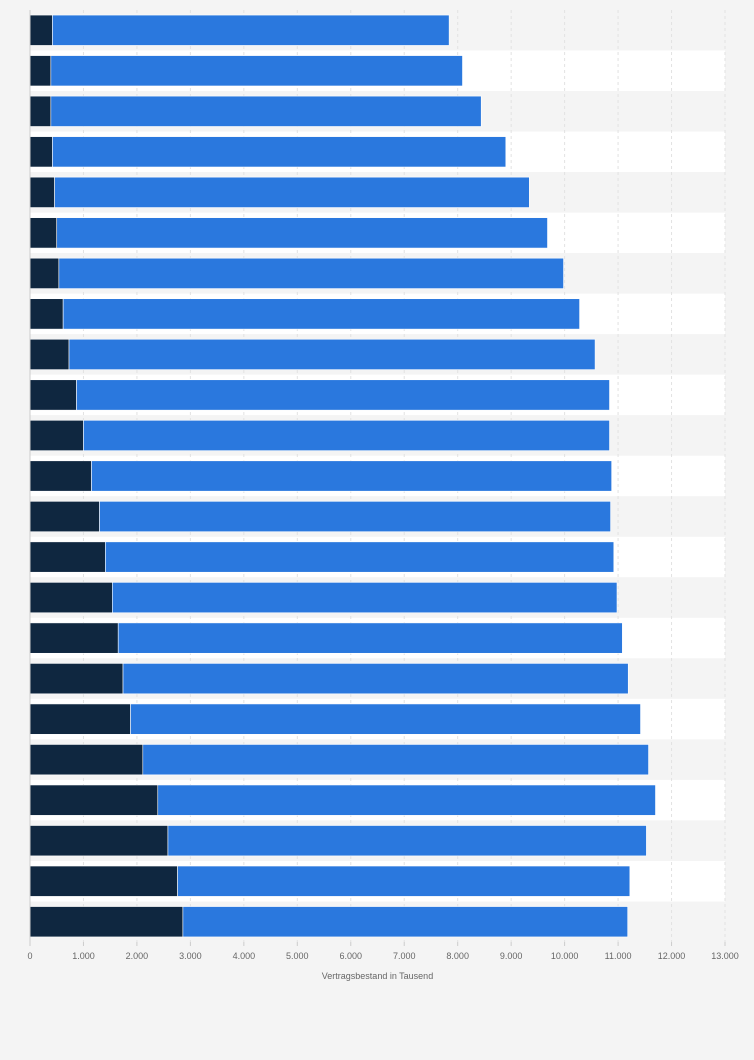 Image resolution: width=754 pixels, height=1060 pixels. Describe the element at coordinates (29, 956) in the screenshot. I see `x-tick-label: 0` at that location.